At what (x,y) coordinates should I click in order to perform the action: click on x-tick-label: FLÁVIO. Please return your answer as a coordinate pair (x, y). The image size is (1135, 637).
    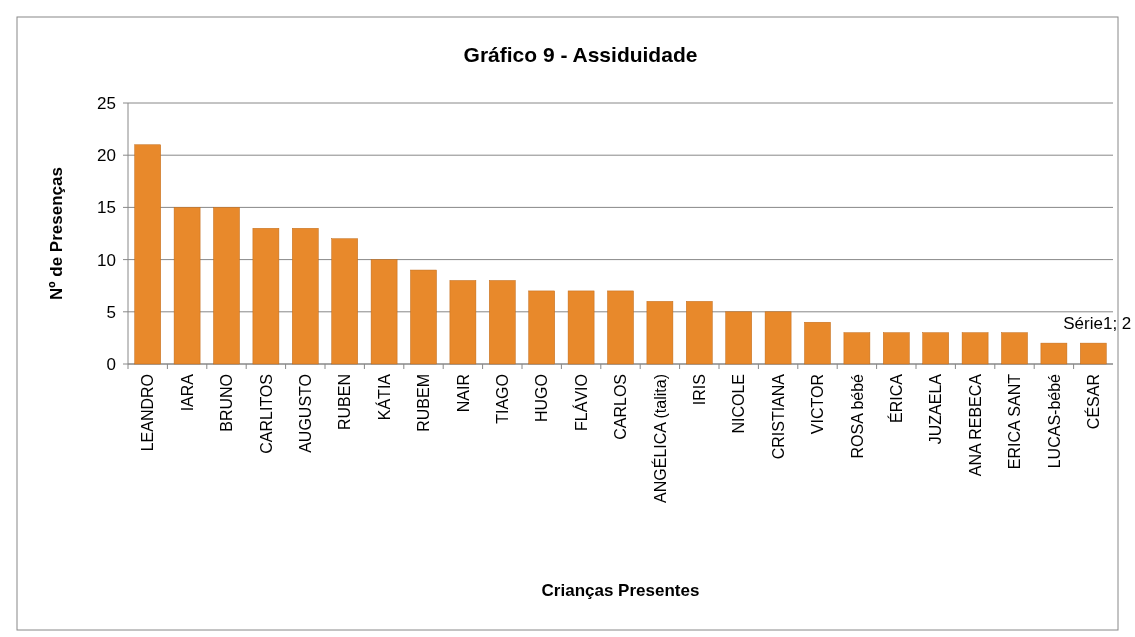
    Looking at the image, I should click on (580, 402).